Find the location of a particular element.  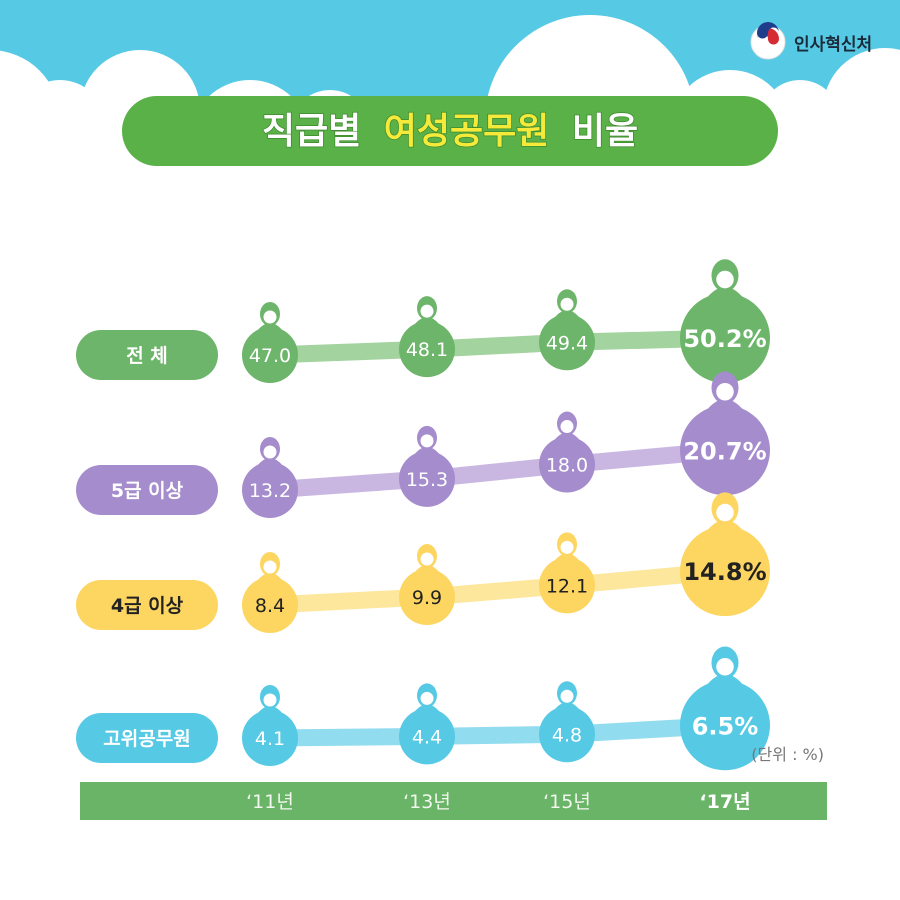

data-label: 13.2 is located at coordinates (270, 491).